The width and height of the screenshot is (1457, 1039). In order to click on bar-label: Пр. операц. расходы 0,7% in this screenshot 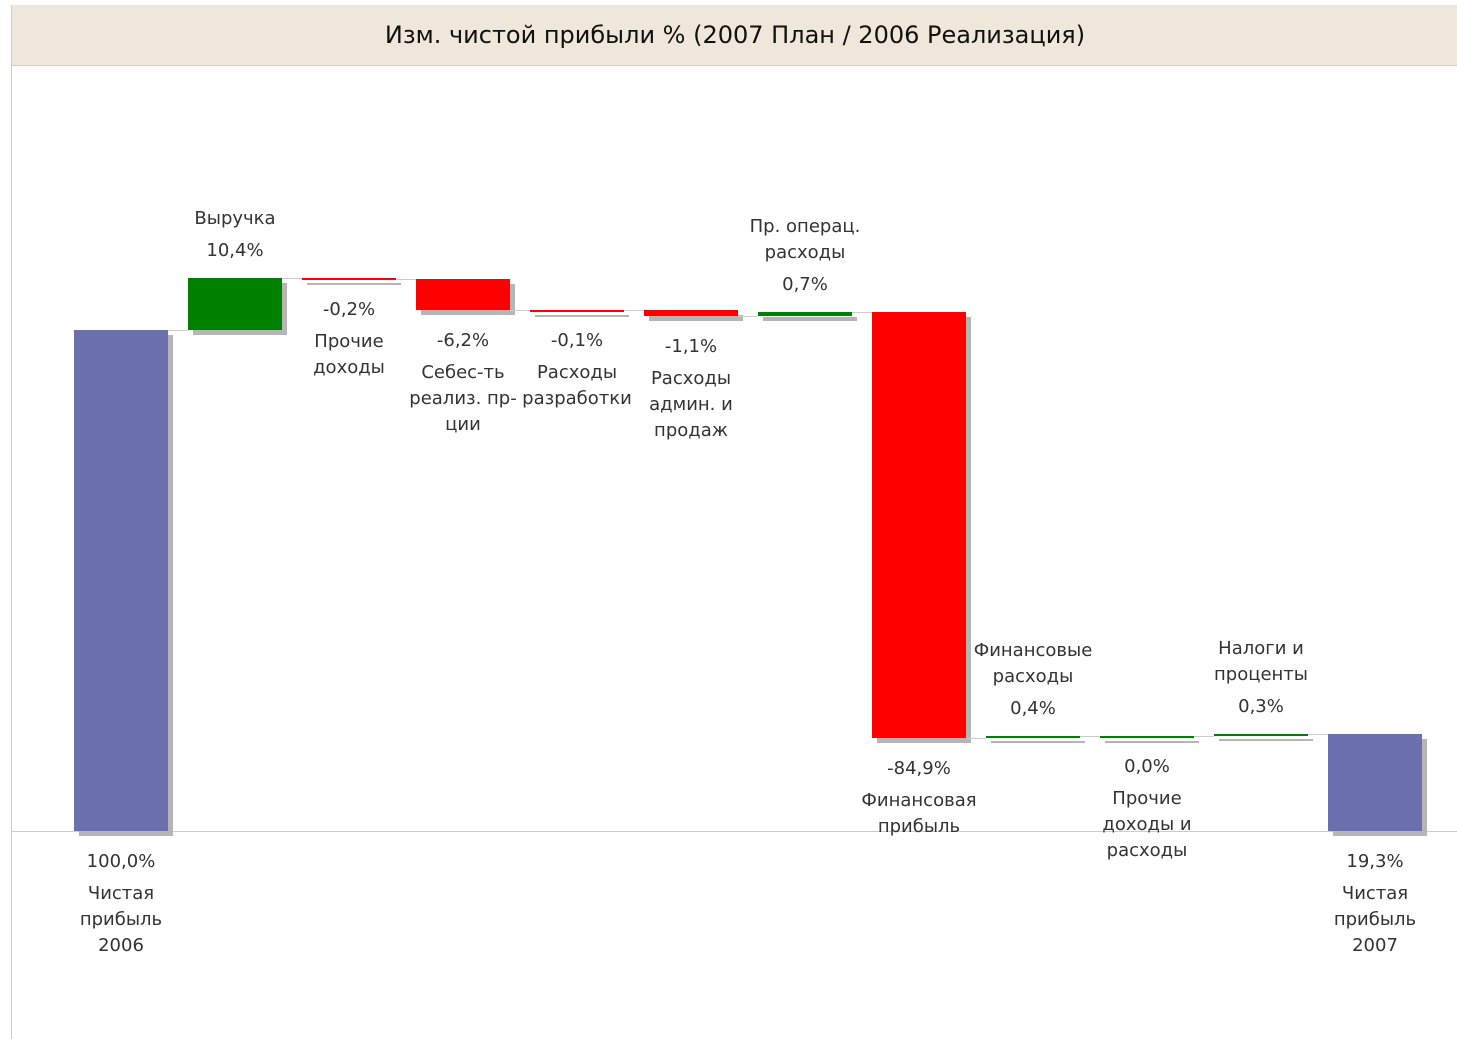, I will do `click(805, 259)`.